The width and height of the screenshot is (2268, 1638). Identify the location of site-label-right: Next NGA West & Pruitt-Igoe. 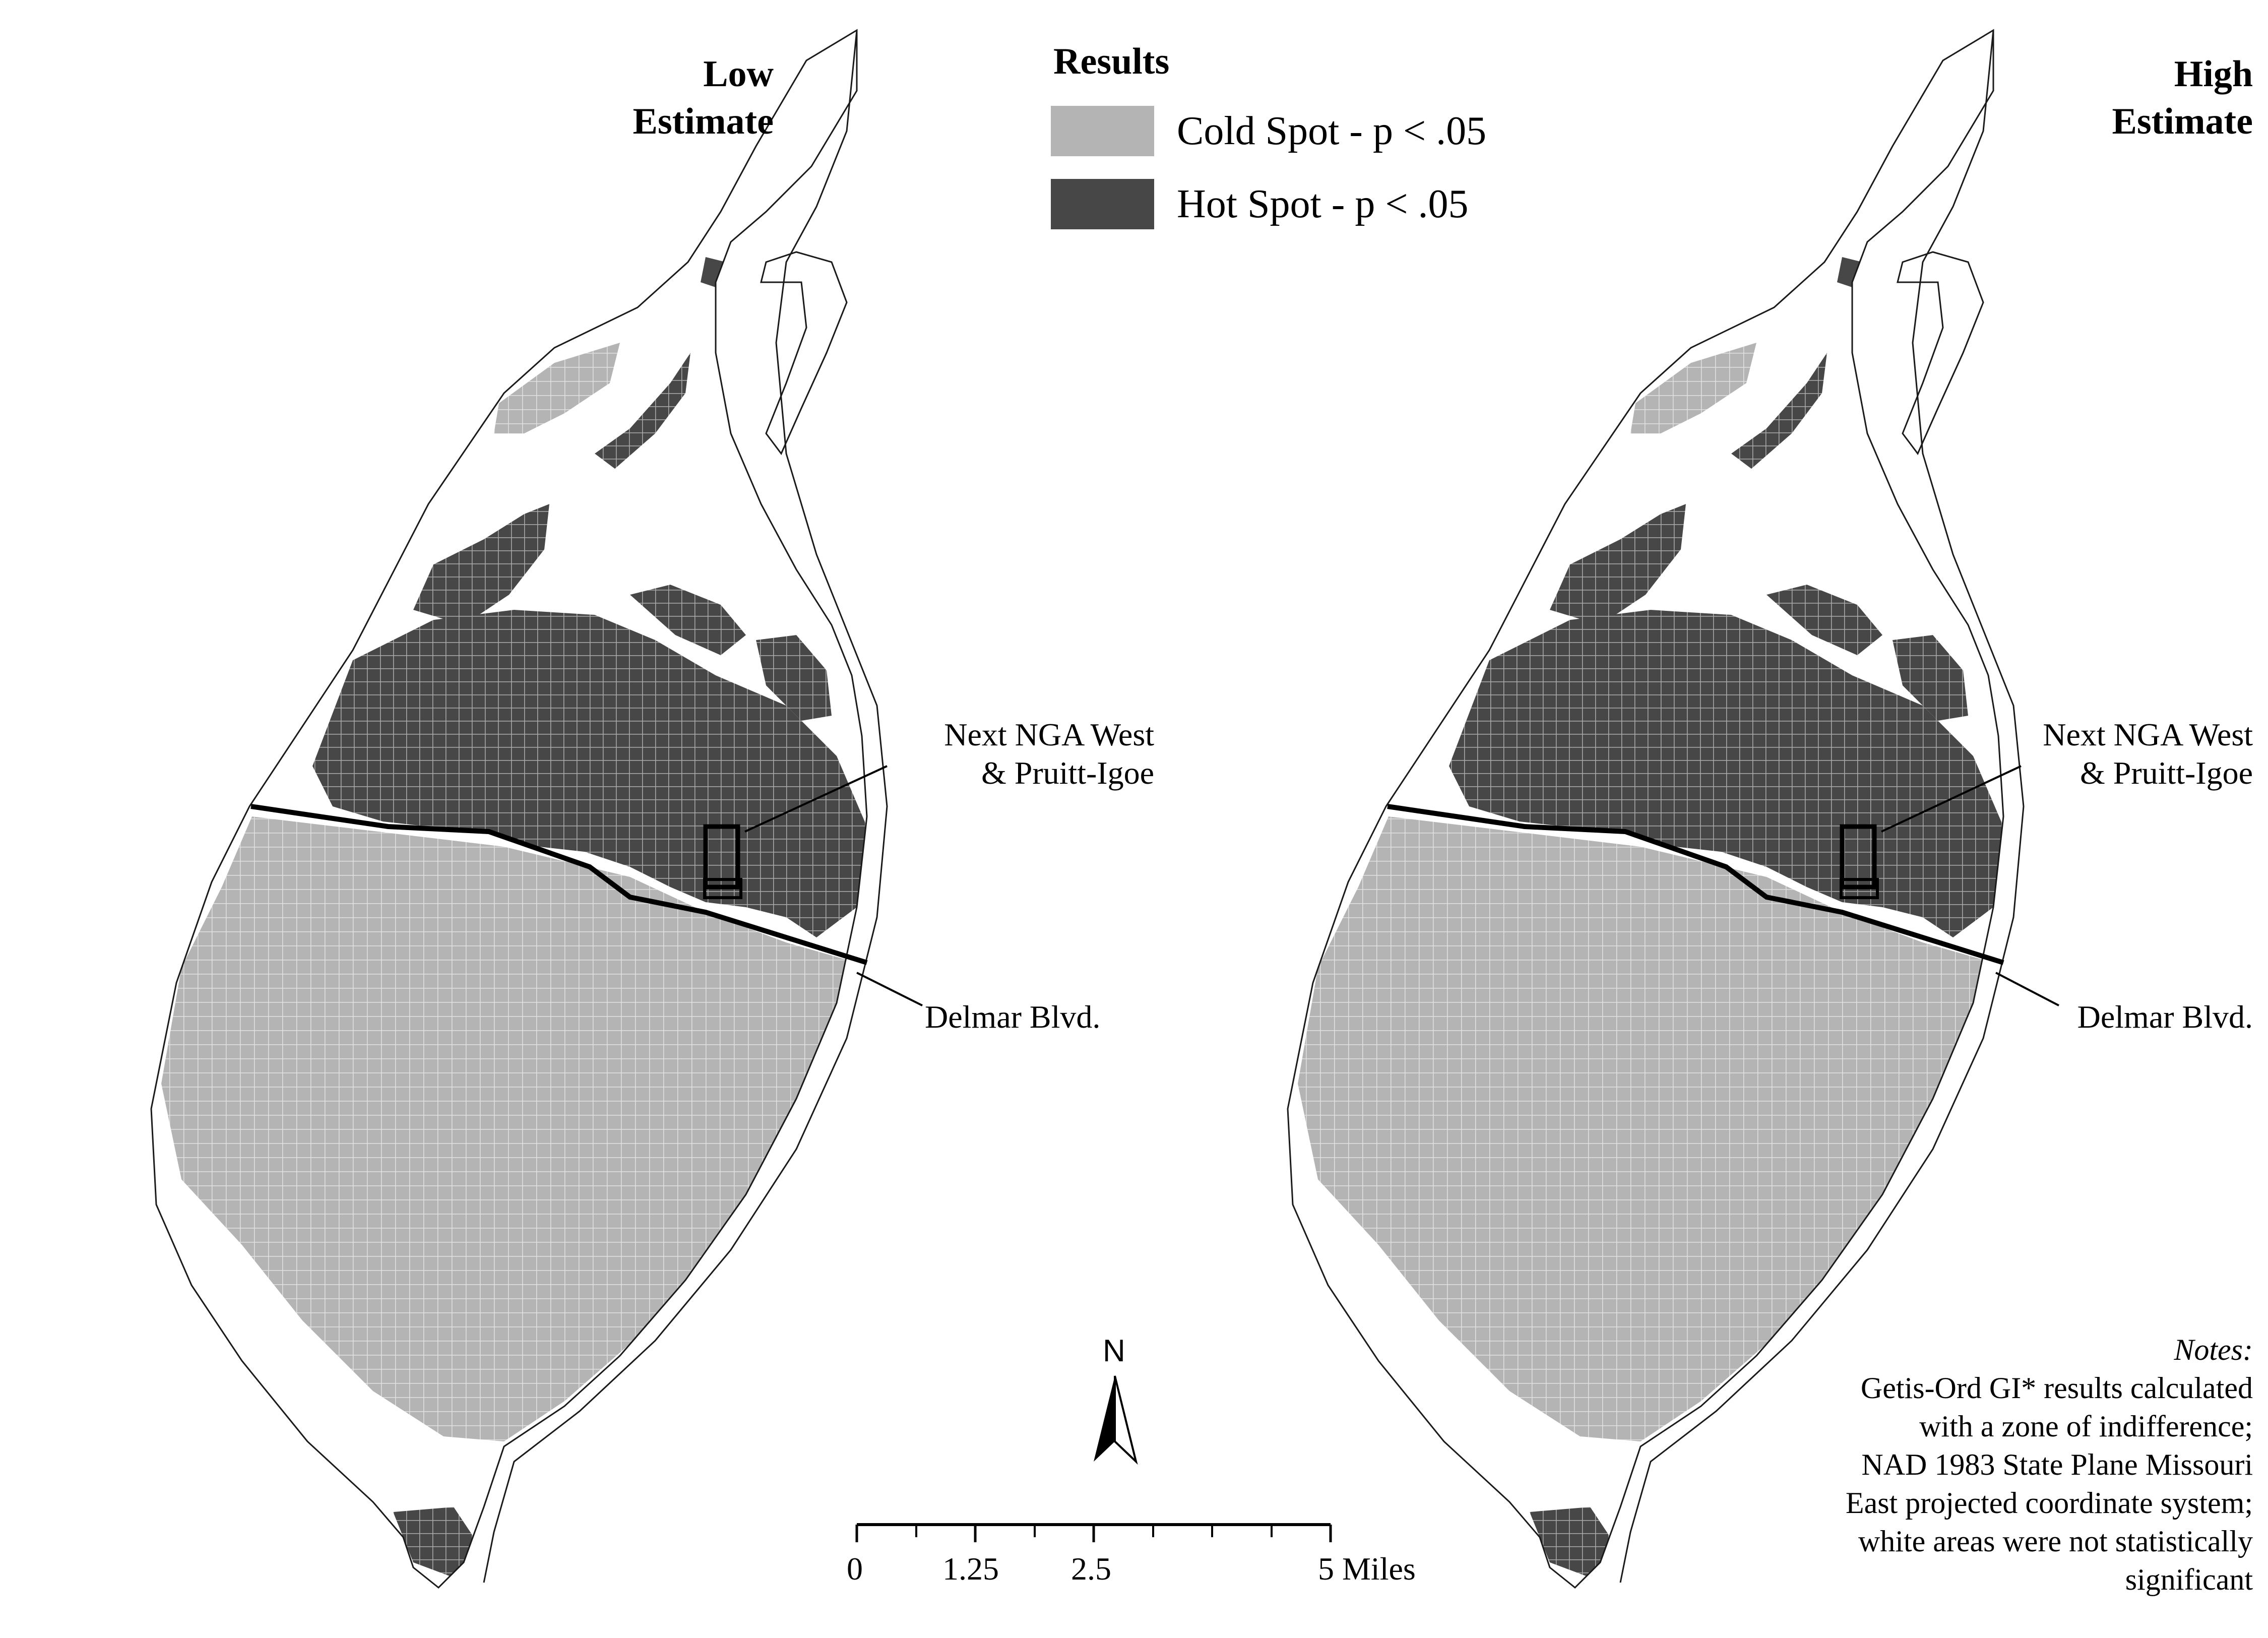
(2148, 754).